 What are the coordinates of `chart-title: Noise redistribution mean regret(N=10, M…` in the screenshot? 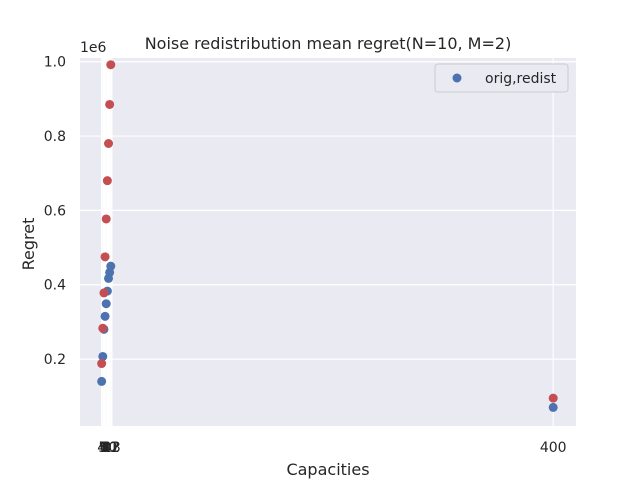 It's located at (328, 43).